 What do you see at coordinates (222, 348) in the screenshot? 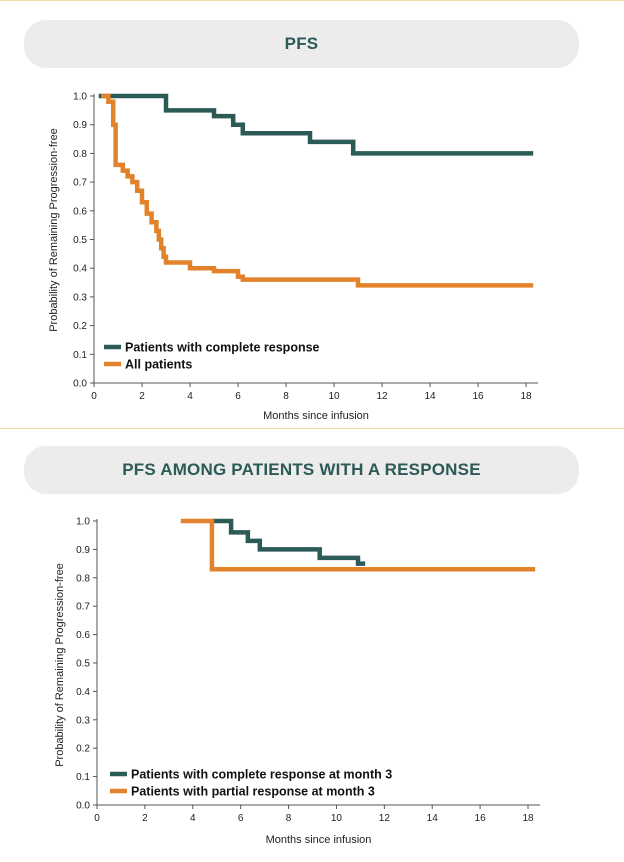
I see `legend-label: Patients with complete response` at bounding box center [222, 348].